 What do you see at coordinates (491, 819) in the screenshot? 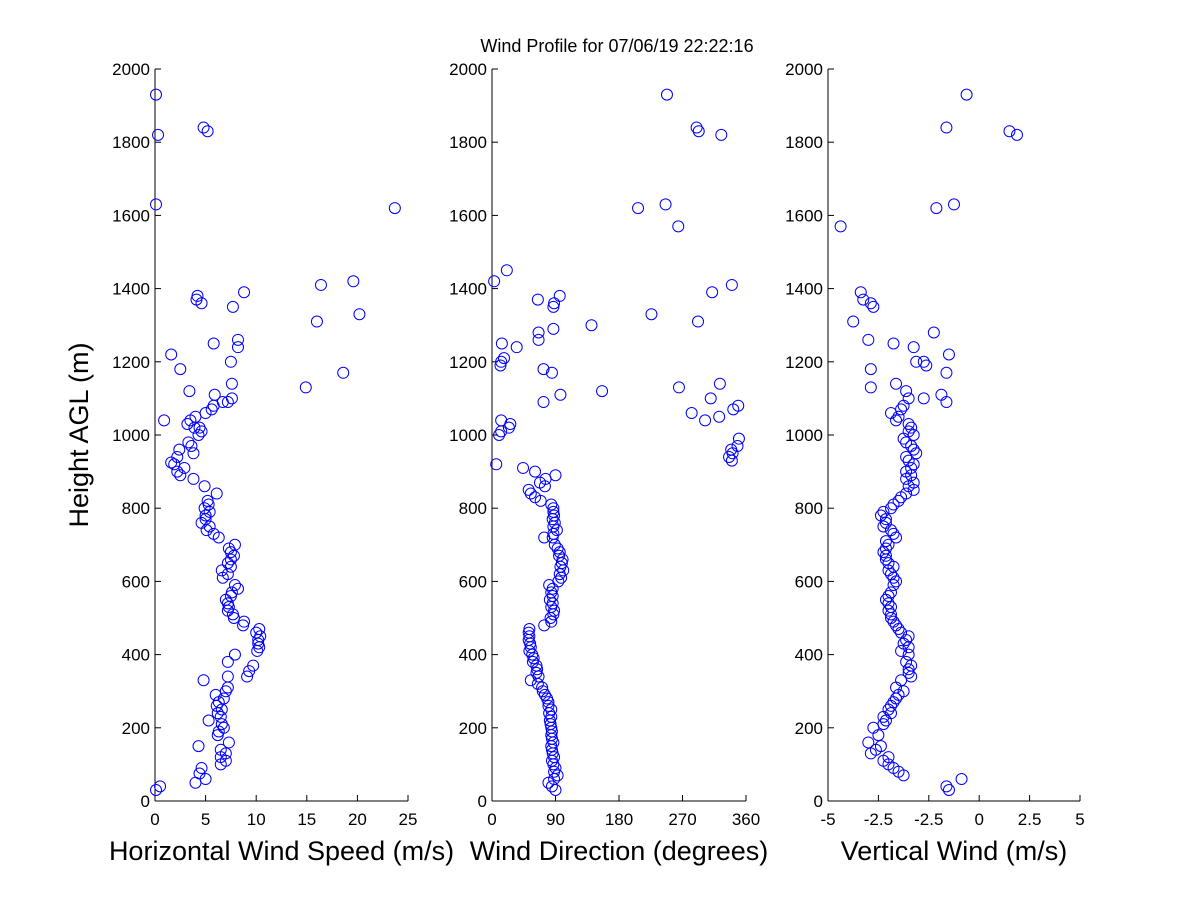
I see `direction-x-tick-label: 0` at bounding box center [491, 819].